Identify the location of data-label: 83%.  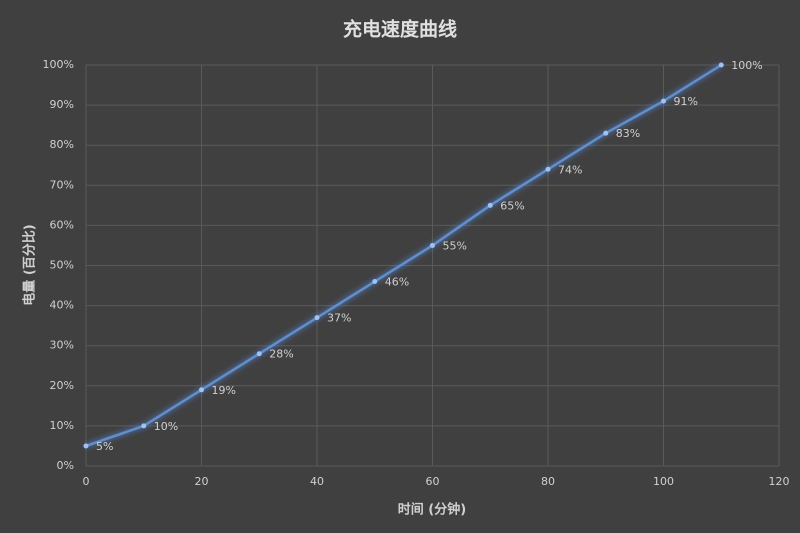
(628, 133).